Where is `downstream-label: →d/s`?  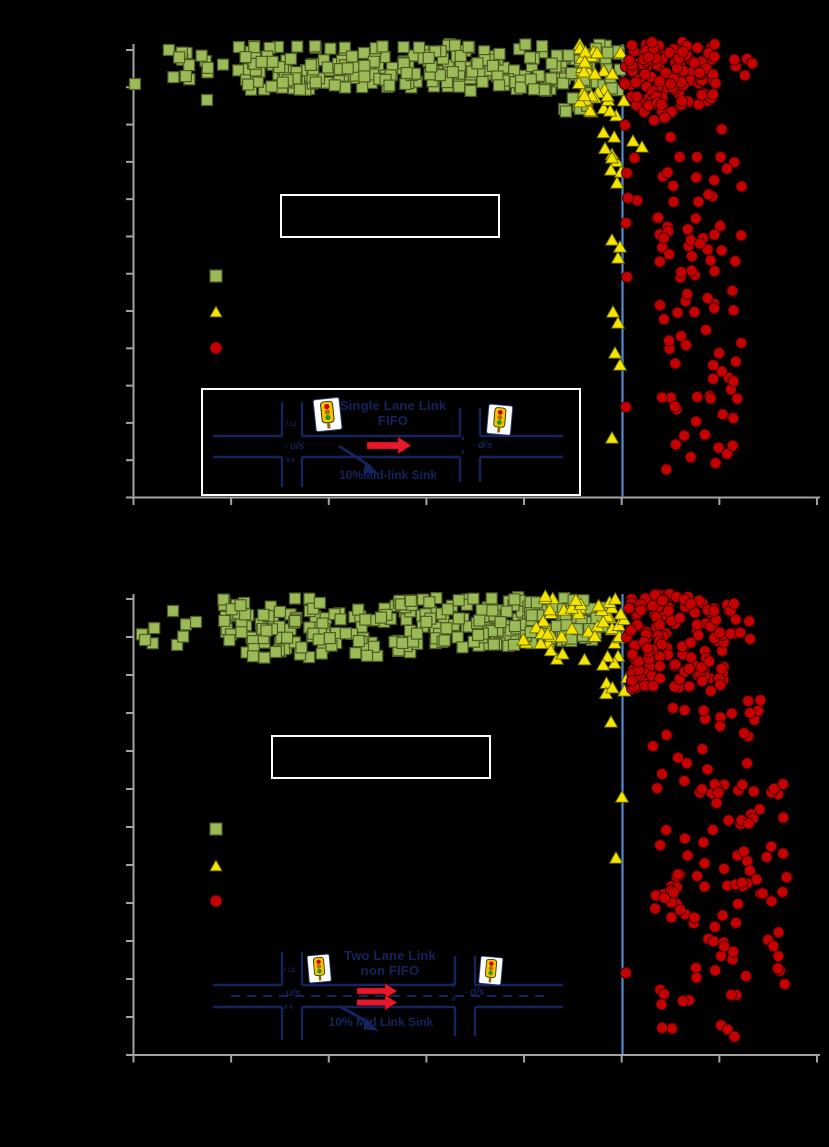
downstream-label: →d/s is located at coordinates (481, 445).